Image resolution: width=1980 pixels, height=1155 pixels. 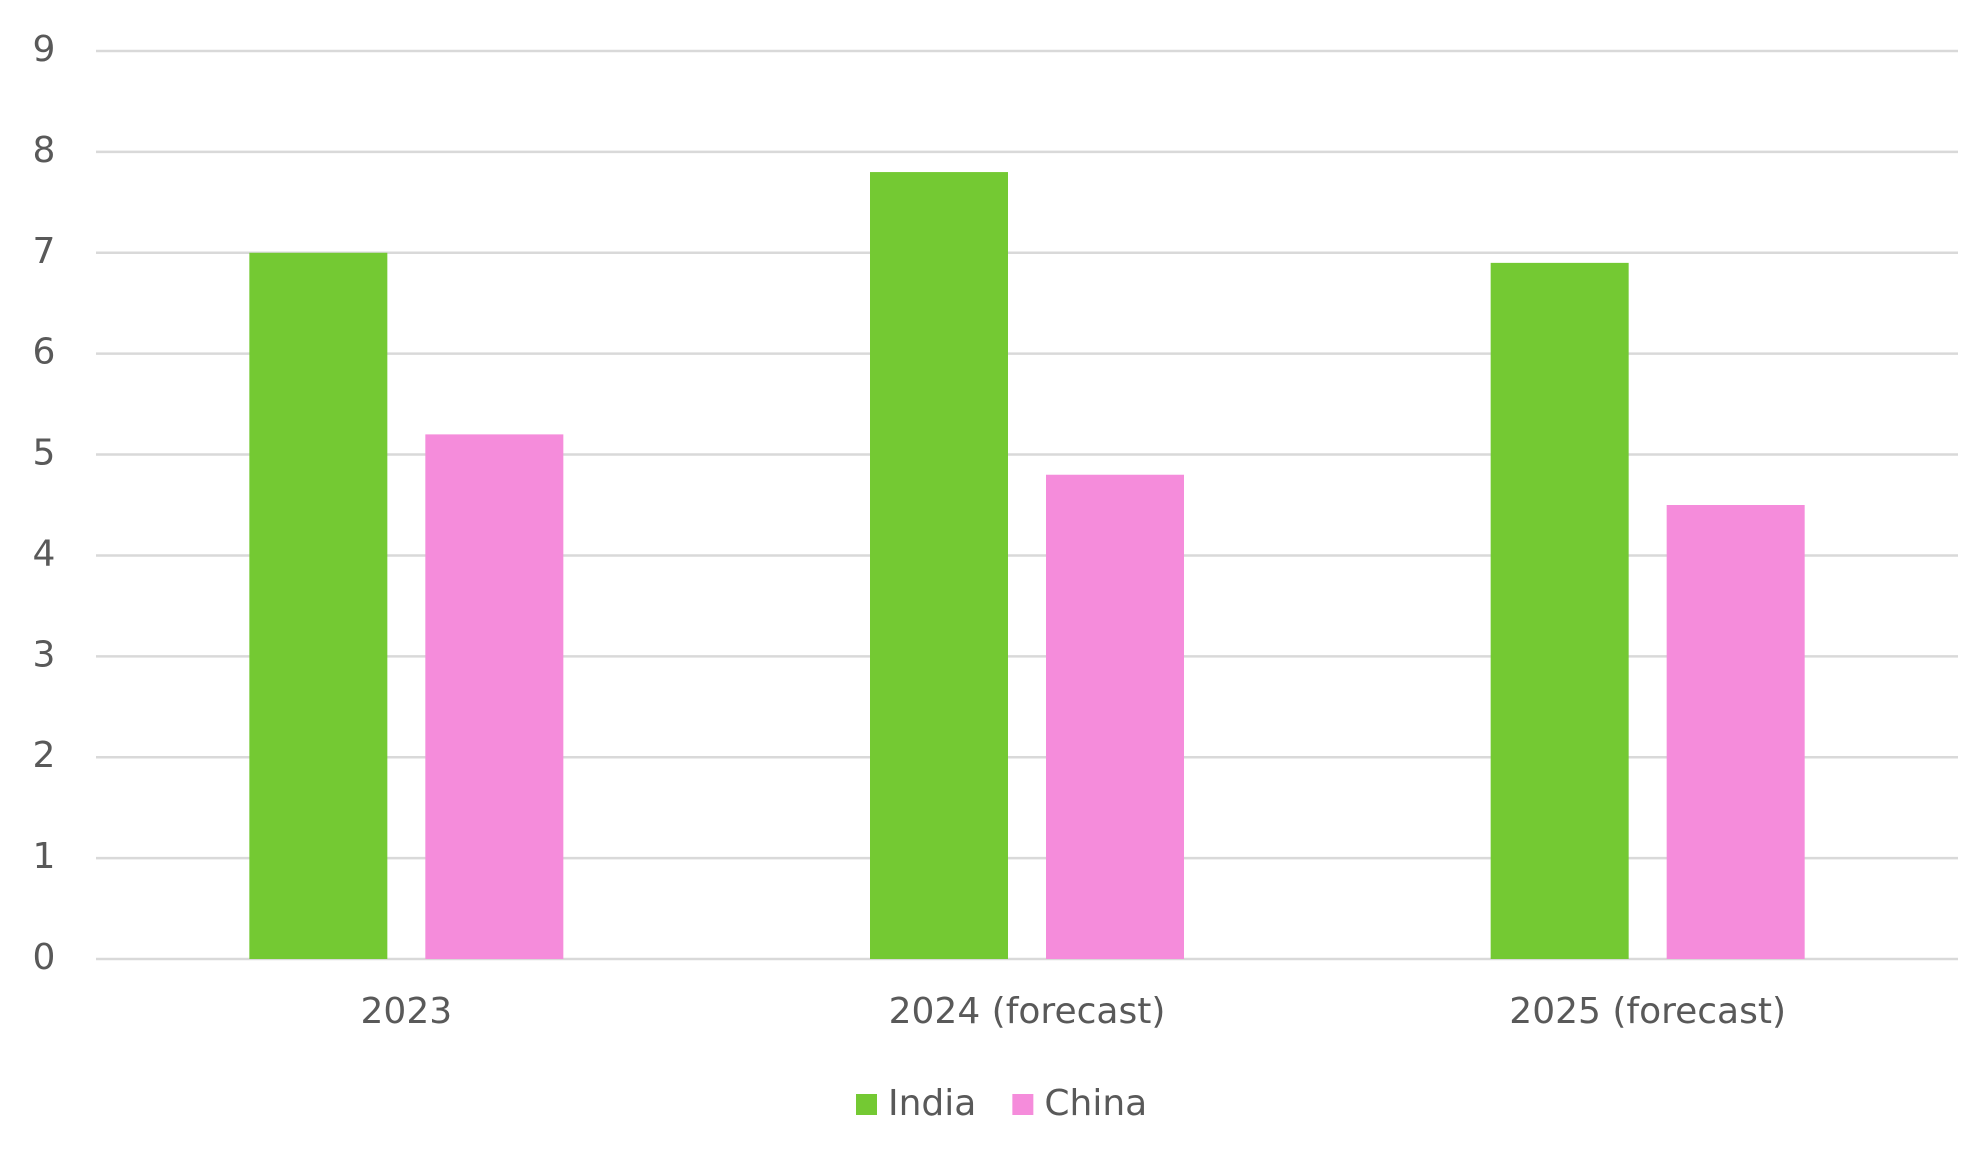 What do you see at coordinates (44, 957) in the screenshot?
I see `y-tick-label: 0` at bounding box center [44, 957].